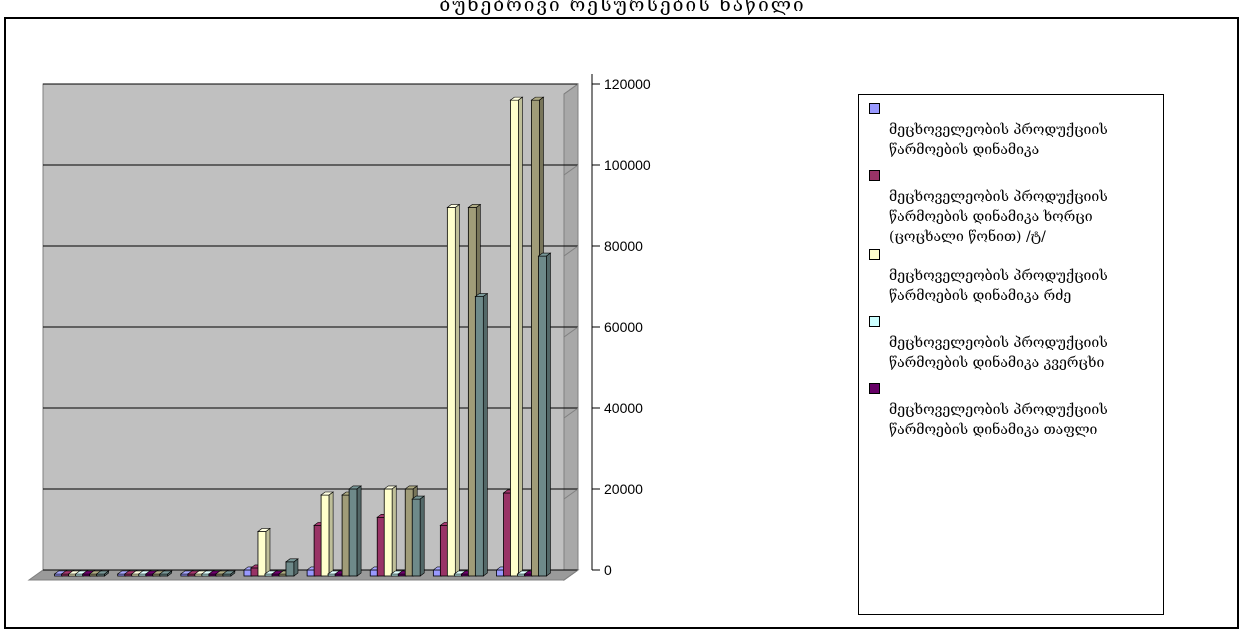 This screenshot has width=1245, height=633. Describe the element at coordinates (627, 165) in the screenshot. I see `y-tick-label: 100000` at that location.